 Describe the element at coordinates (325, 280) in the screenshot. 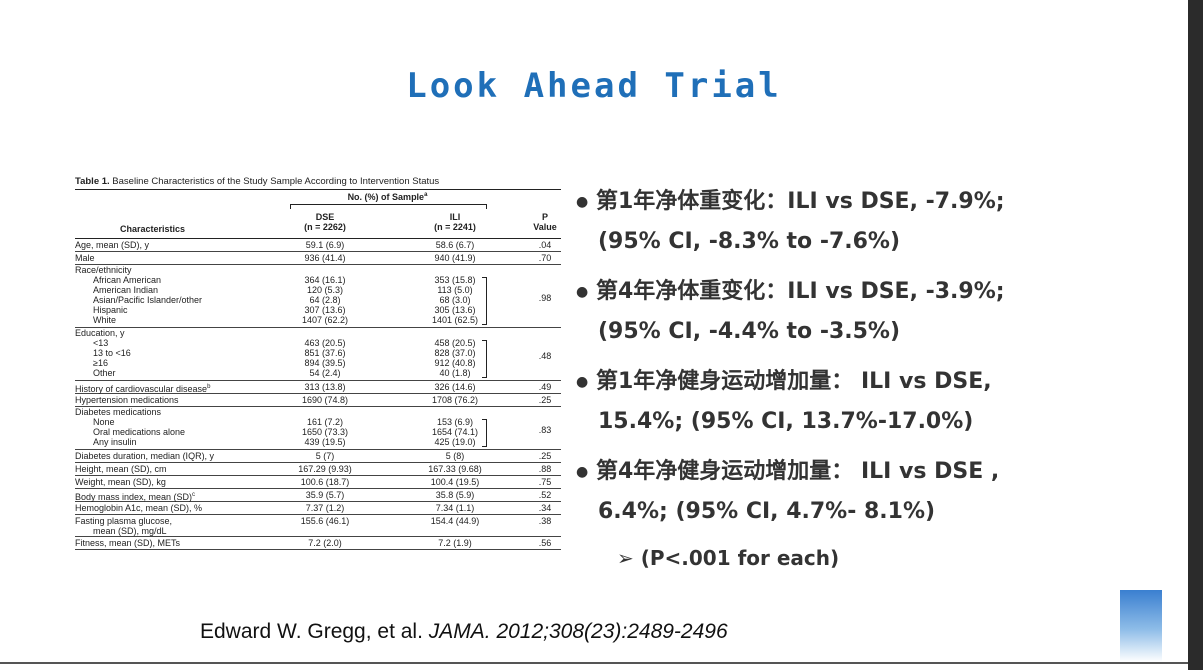

I see `dse-value: 364 (16.1)` at that location.